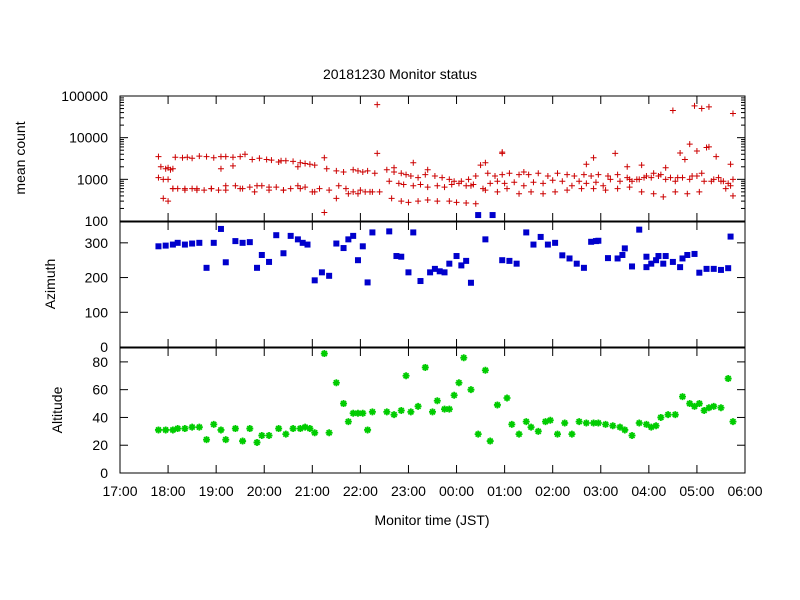  Describe the element at coordinates (400, 74) in the screenshot. I see `chart-title: 20181230 Monitor status` at that location.